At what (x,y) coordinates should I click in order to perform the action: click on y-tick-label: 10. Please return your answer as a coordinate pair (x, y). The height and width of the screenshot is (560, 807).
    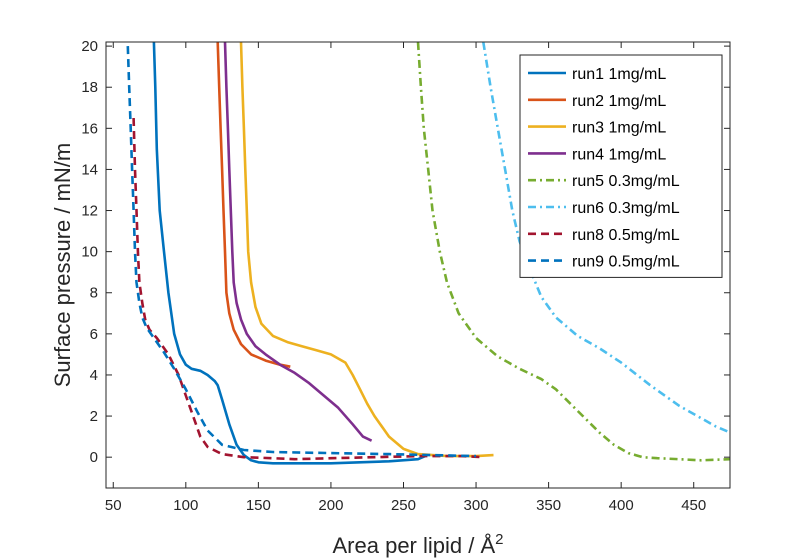
    Looking at the image, I should click on (89, 252).